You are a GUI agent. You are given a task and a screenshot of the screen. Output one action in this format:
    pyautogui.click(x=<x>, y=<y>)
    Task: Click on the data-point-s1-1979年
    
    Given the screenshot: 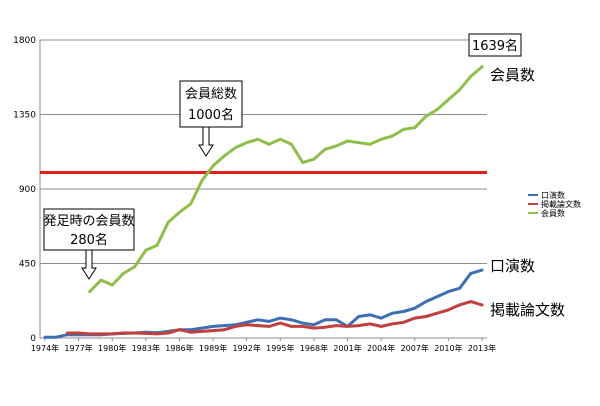 What is the action you would take?
    pyautogui.click(x=101, y=334)
    